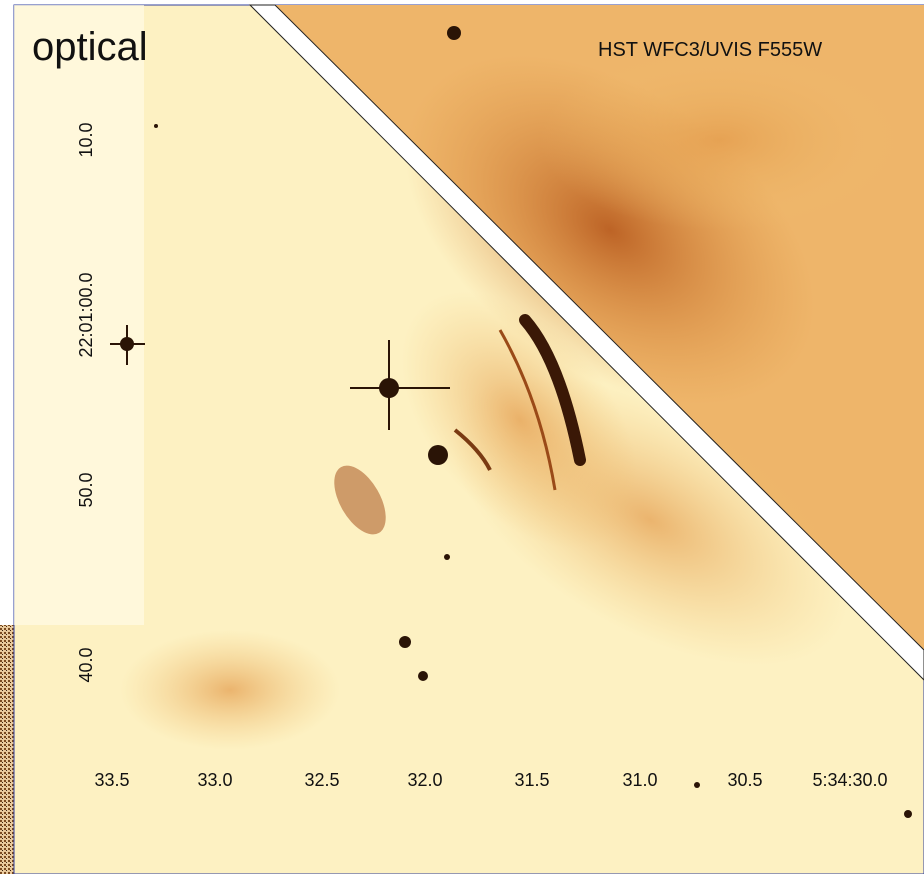  Describe the element at coordinates (849, 780) in the screenshot. I see `axis-label: 5:34:30.0` at that location.